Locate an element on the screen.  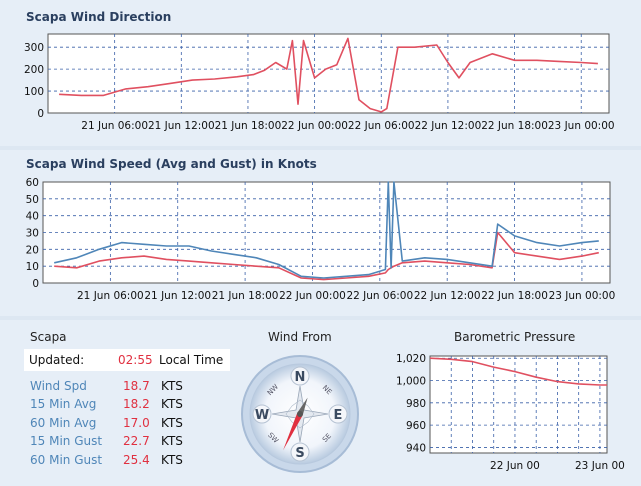
compass-s-marker is located at coordinates (300, 452).